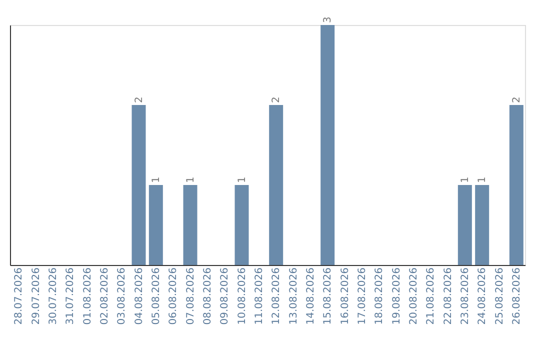  What do you see at coordinates (225, 296) in the screenshot?
I see `x-tick-label: 09.08.2026` at bounding box center [225, 296].